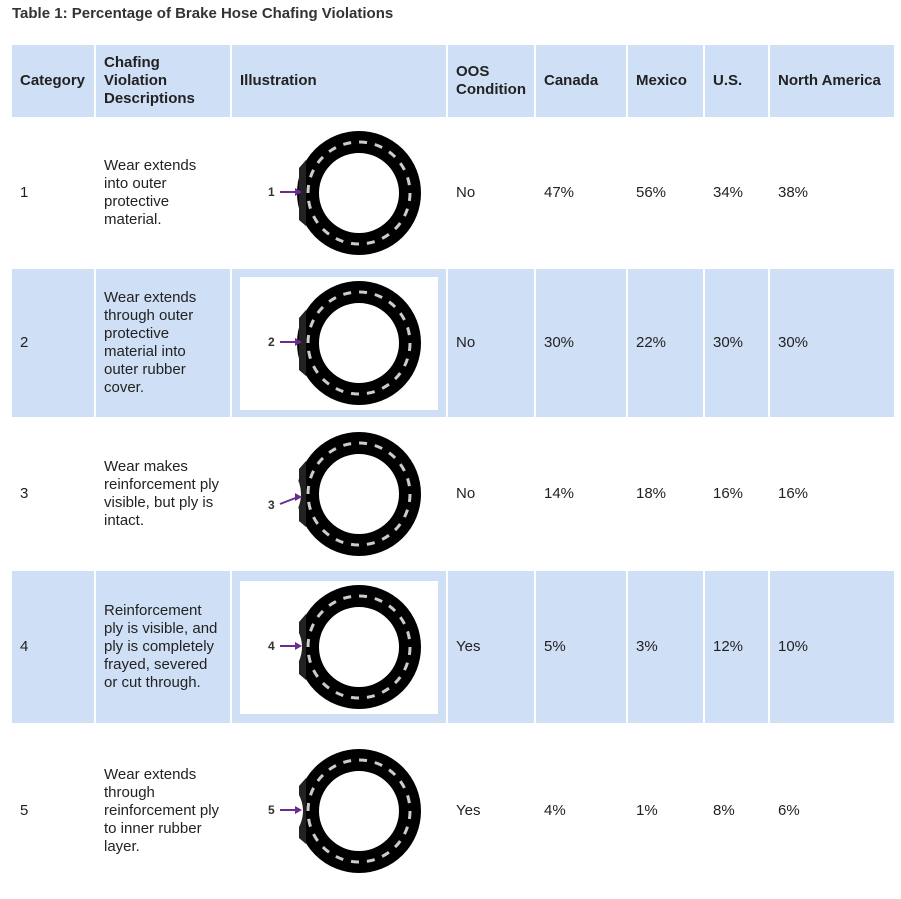 Image resolution: width=901 pixels, height=899 pixels. I want to click on table-cell: 1%, so click(647, 810).